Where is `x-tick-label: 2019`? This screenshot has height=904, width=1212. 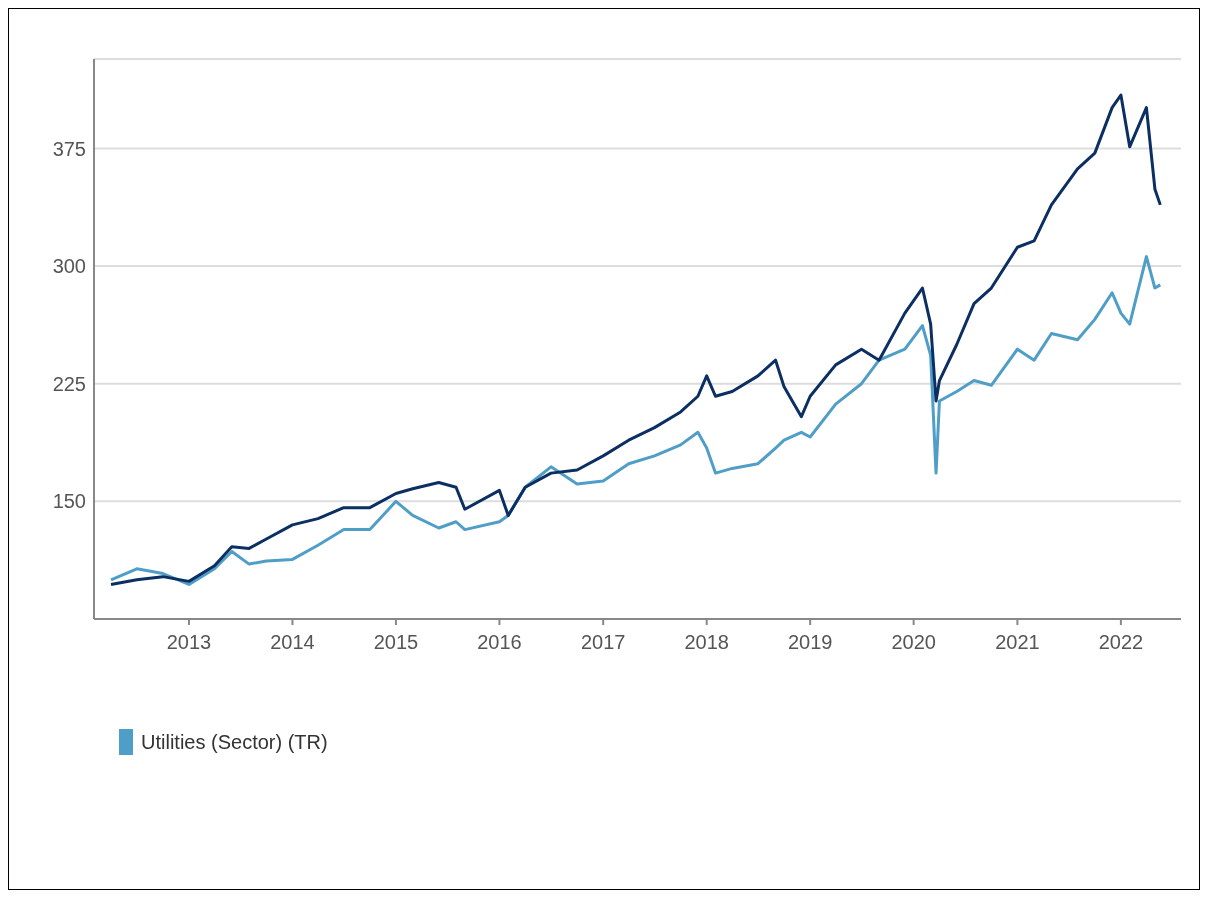 x-tick-label: 2019 is located at coordinates (810, 642).